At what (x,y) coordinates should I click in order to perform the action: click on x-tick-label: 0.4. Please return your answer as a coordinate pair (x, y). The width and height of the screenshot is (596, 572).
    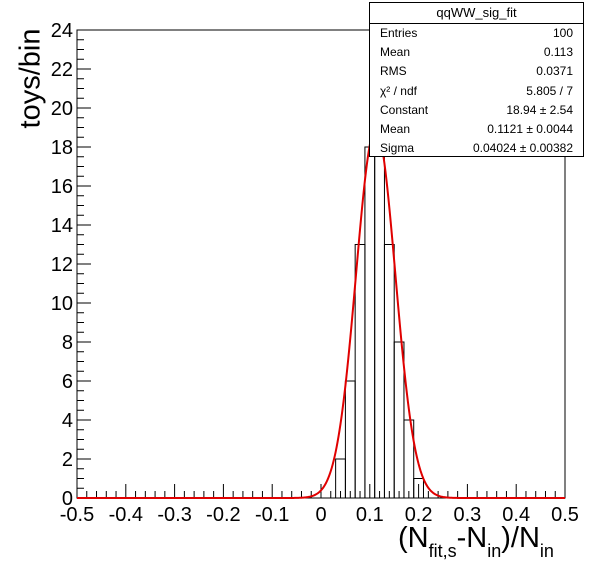
    Looking at the image, I should click on (516, 515).